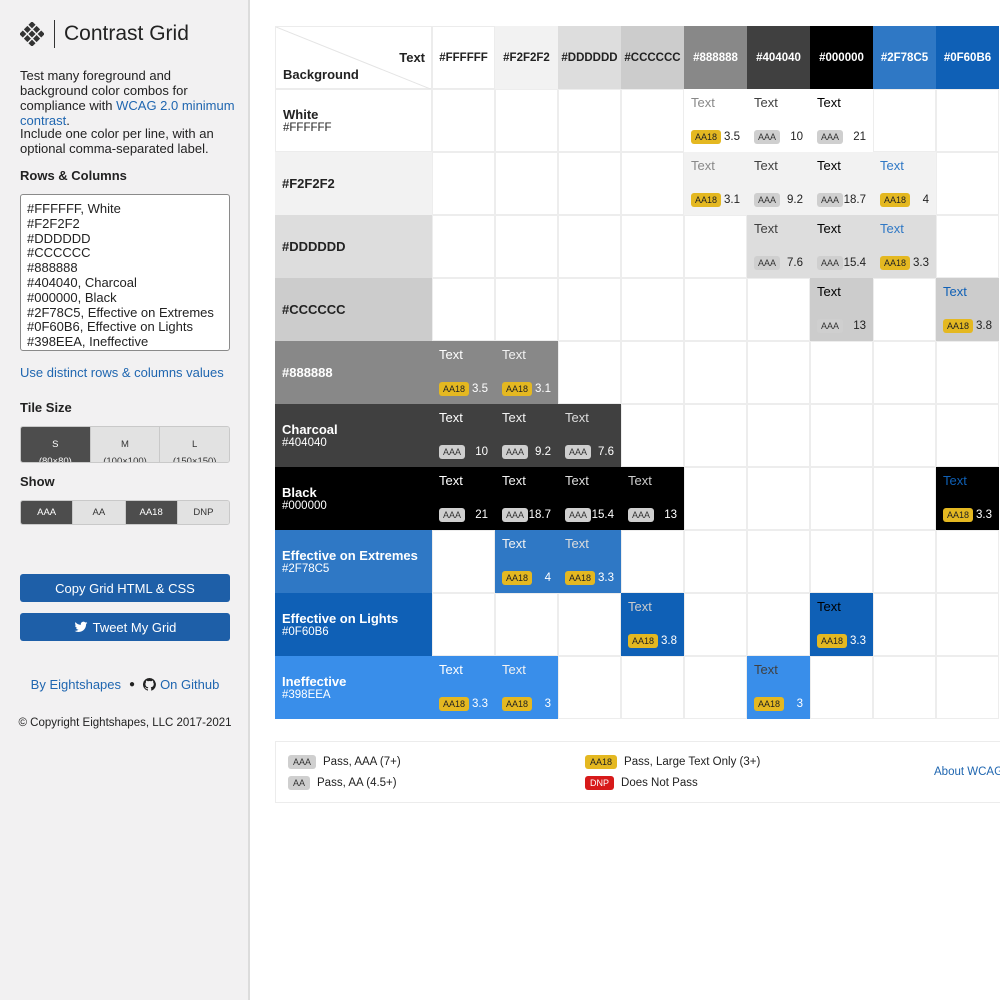 The width and height of the screenshot is (1000, 1000). Describe the element at coordinates (299, 783) in the screenshot. I see `aa-badge: AA` at that location.